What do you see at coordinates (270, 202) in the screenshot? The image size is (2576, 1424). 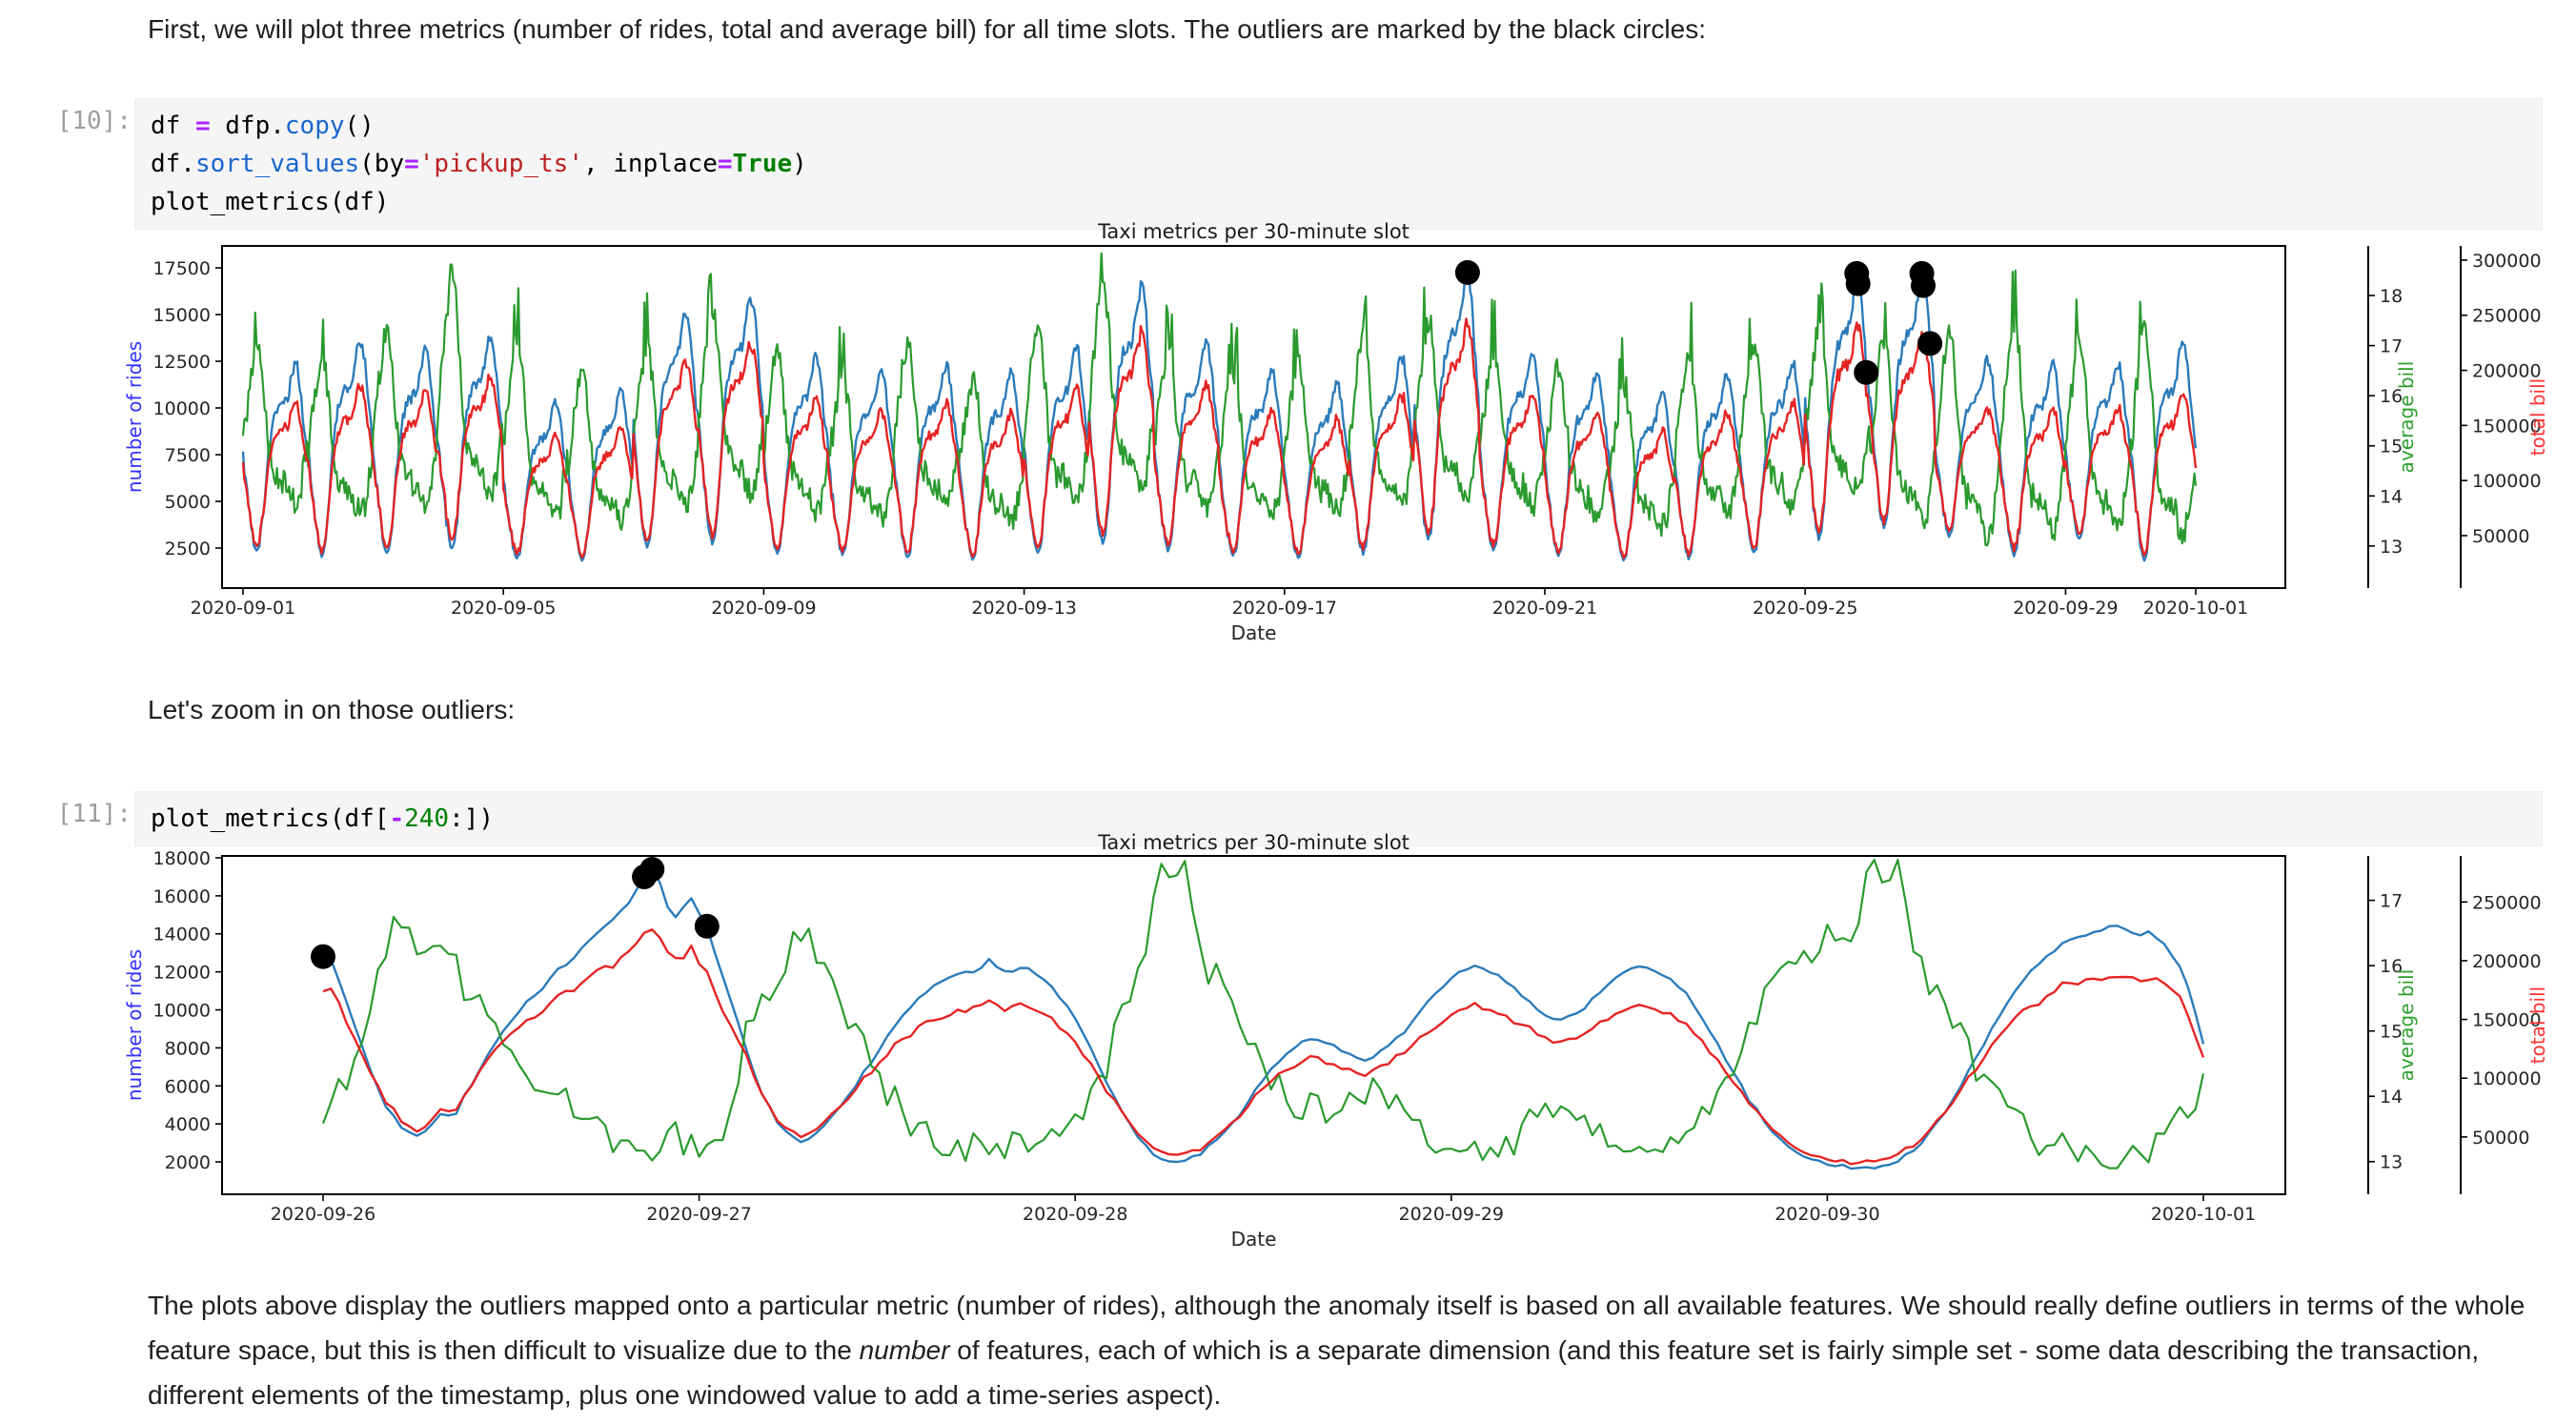 I see `code-line: plot_metrics(df)` at bounding box center [270, 202].